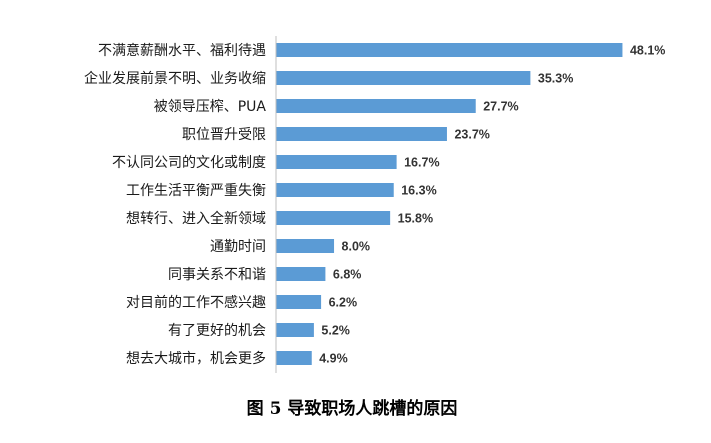  Describe the element at coordinates (647, 51) in the screenshot. I see `value-label: 48.1%` at that location.